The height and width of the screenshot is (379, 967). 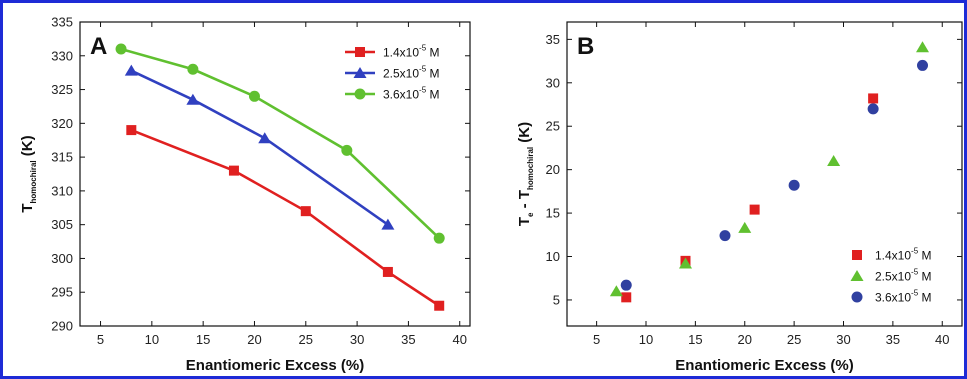 I want to click on y-tick-label: 30, so click(x=553, y=82).